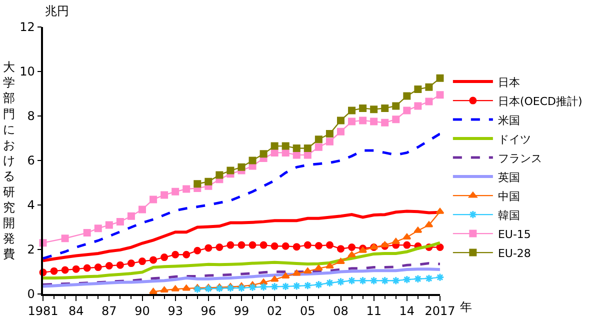 Image resolution: width=600 pixels, height=330 pixels. What do you see at coordinates (440, 311) in the screenshot?
I see `x-tick-label: 2017` at bounding box center [440, 311].